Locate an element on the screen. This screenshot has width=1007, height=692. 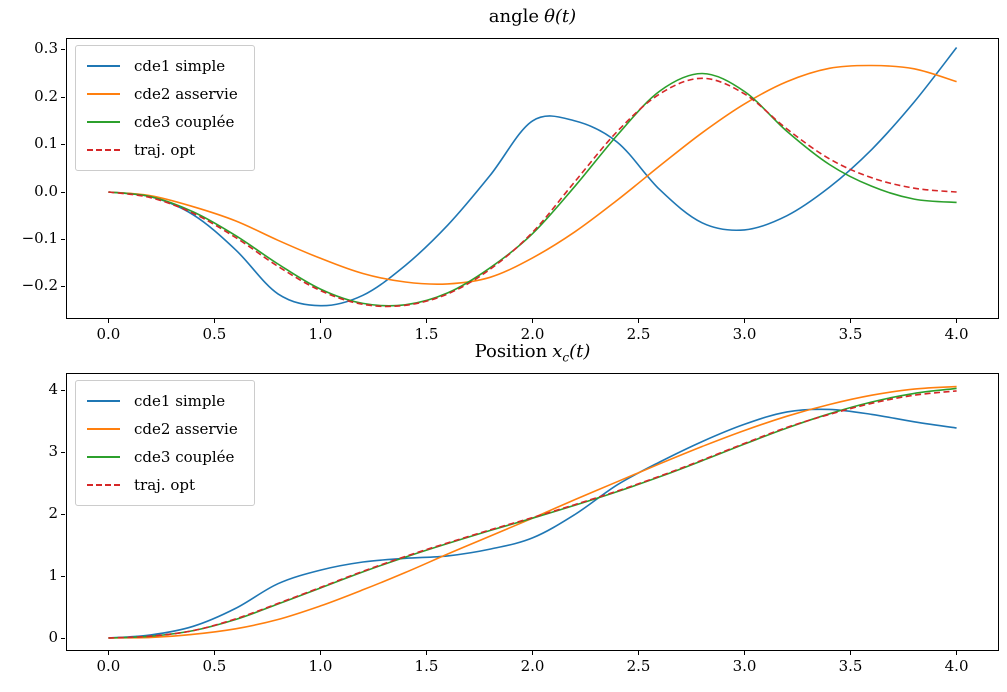
y-tick-label: 0.2 is located at coordinates (46, 95).